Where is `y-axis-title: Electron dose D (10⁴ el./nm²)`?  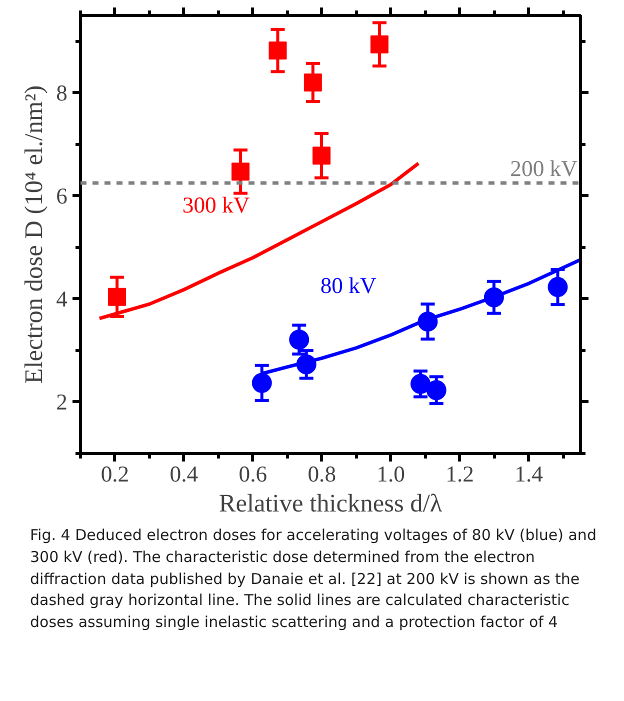 y-axis-title: Electron dose D (10⁴ el./nm²) is located at coordinates (34, 234).